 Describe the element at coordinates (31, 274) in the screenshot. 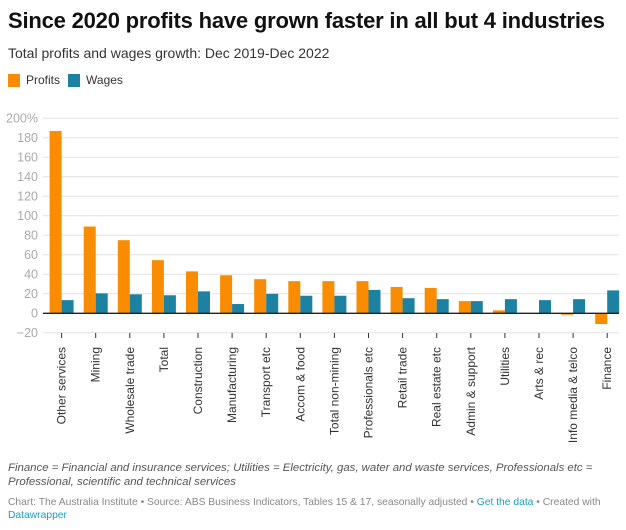

I see `y-tick-label: 40` at that location.